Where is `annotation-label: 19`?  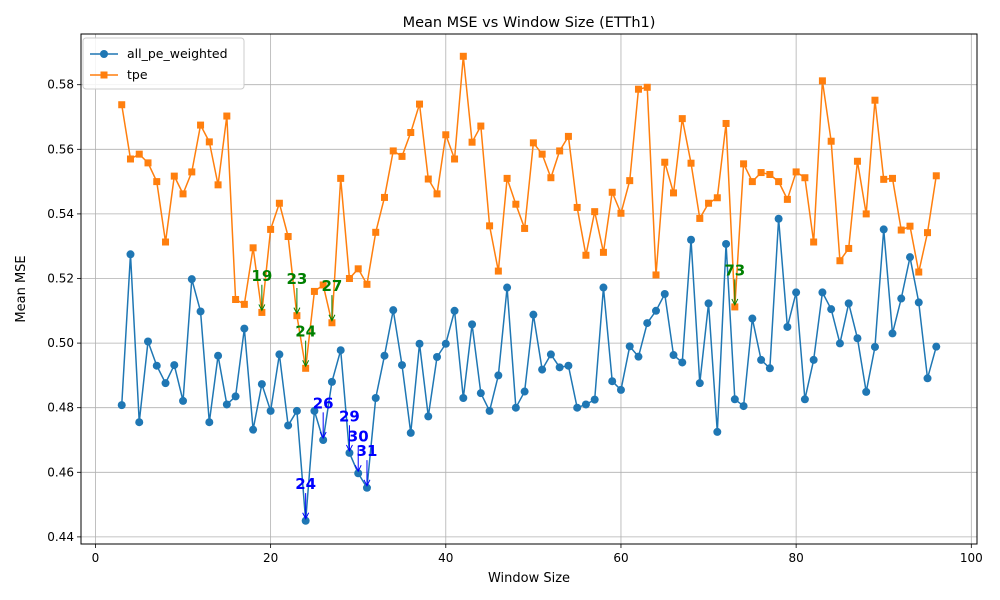 annotation-label: 19 is located at coordinates (261, 276).